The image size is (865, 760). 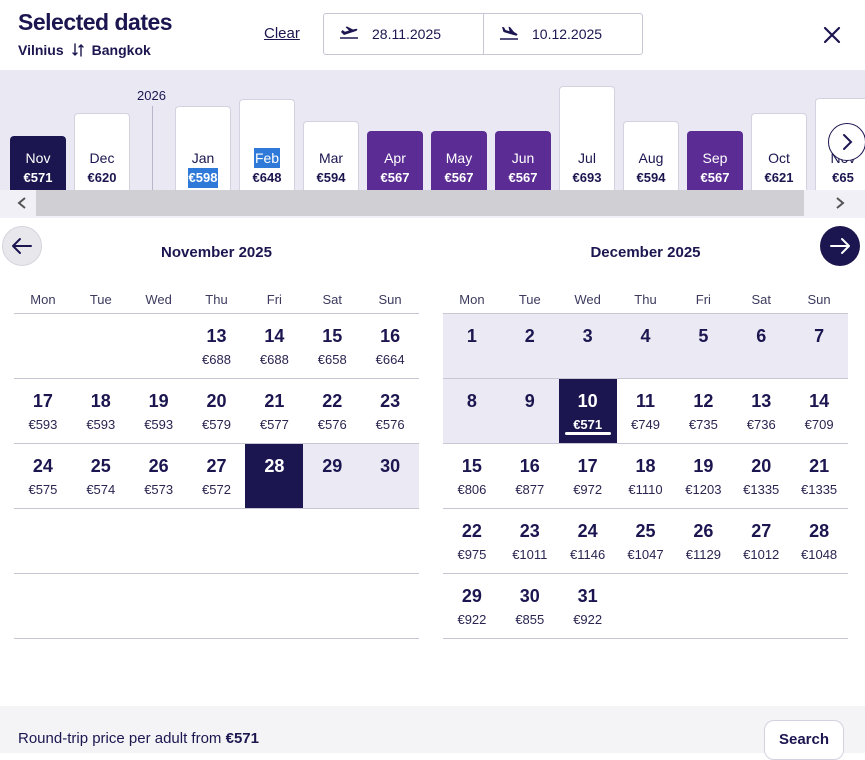 I want to click on day-cell: 10 €571, so click(x=587, y=411).